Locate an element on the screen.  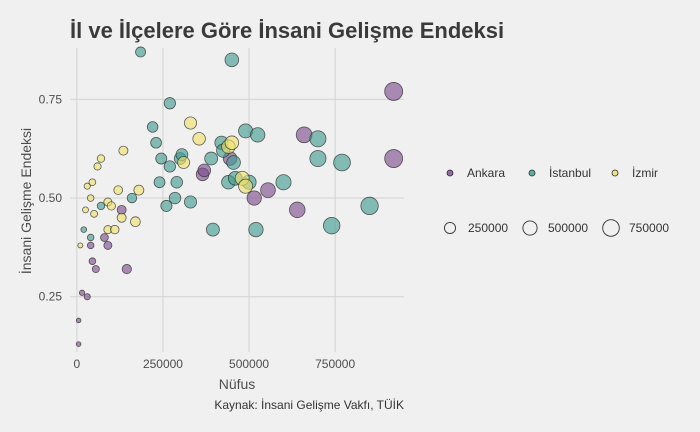
size-legend: 250000 500000 750000 is located at coordinates (556, 228).